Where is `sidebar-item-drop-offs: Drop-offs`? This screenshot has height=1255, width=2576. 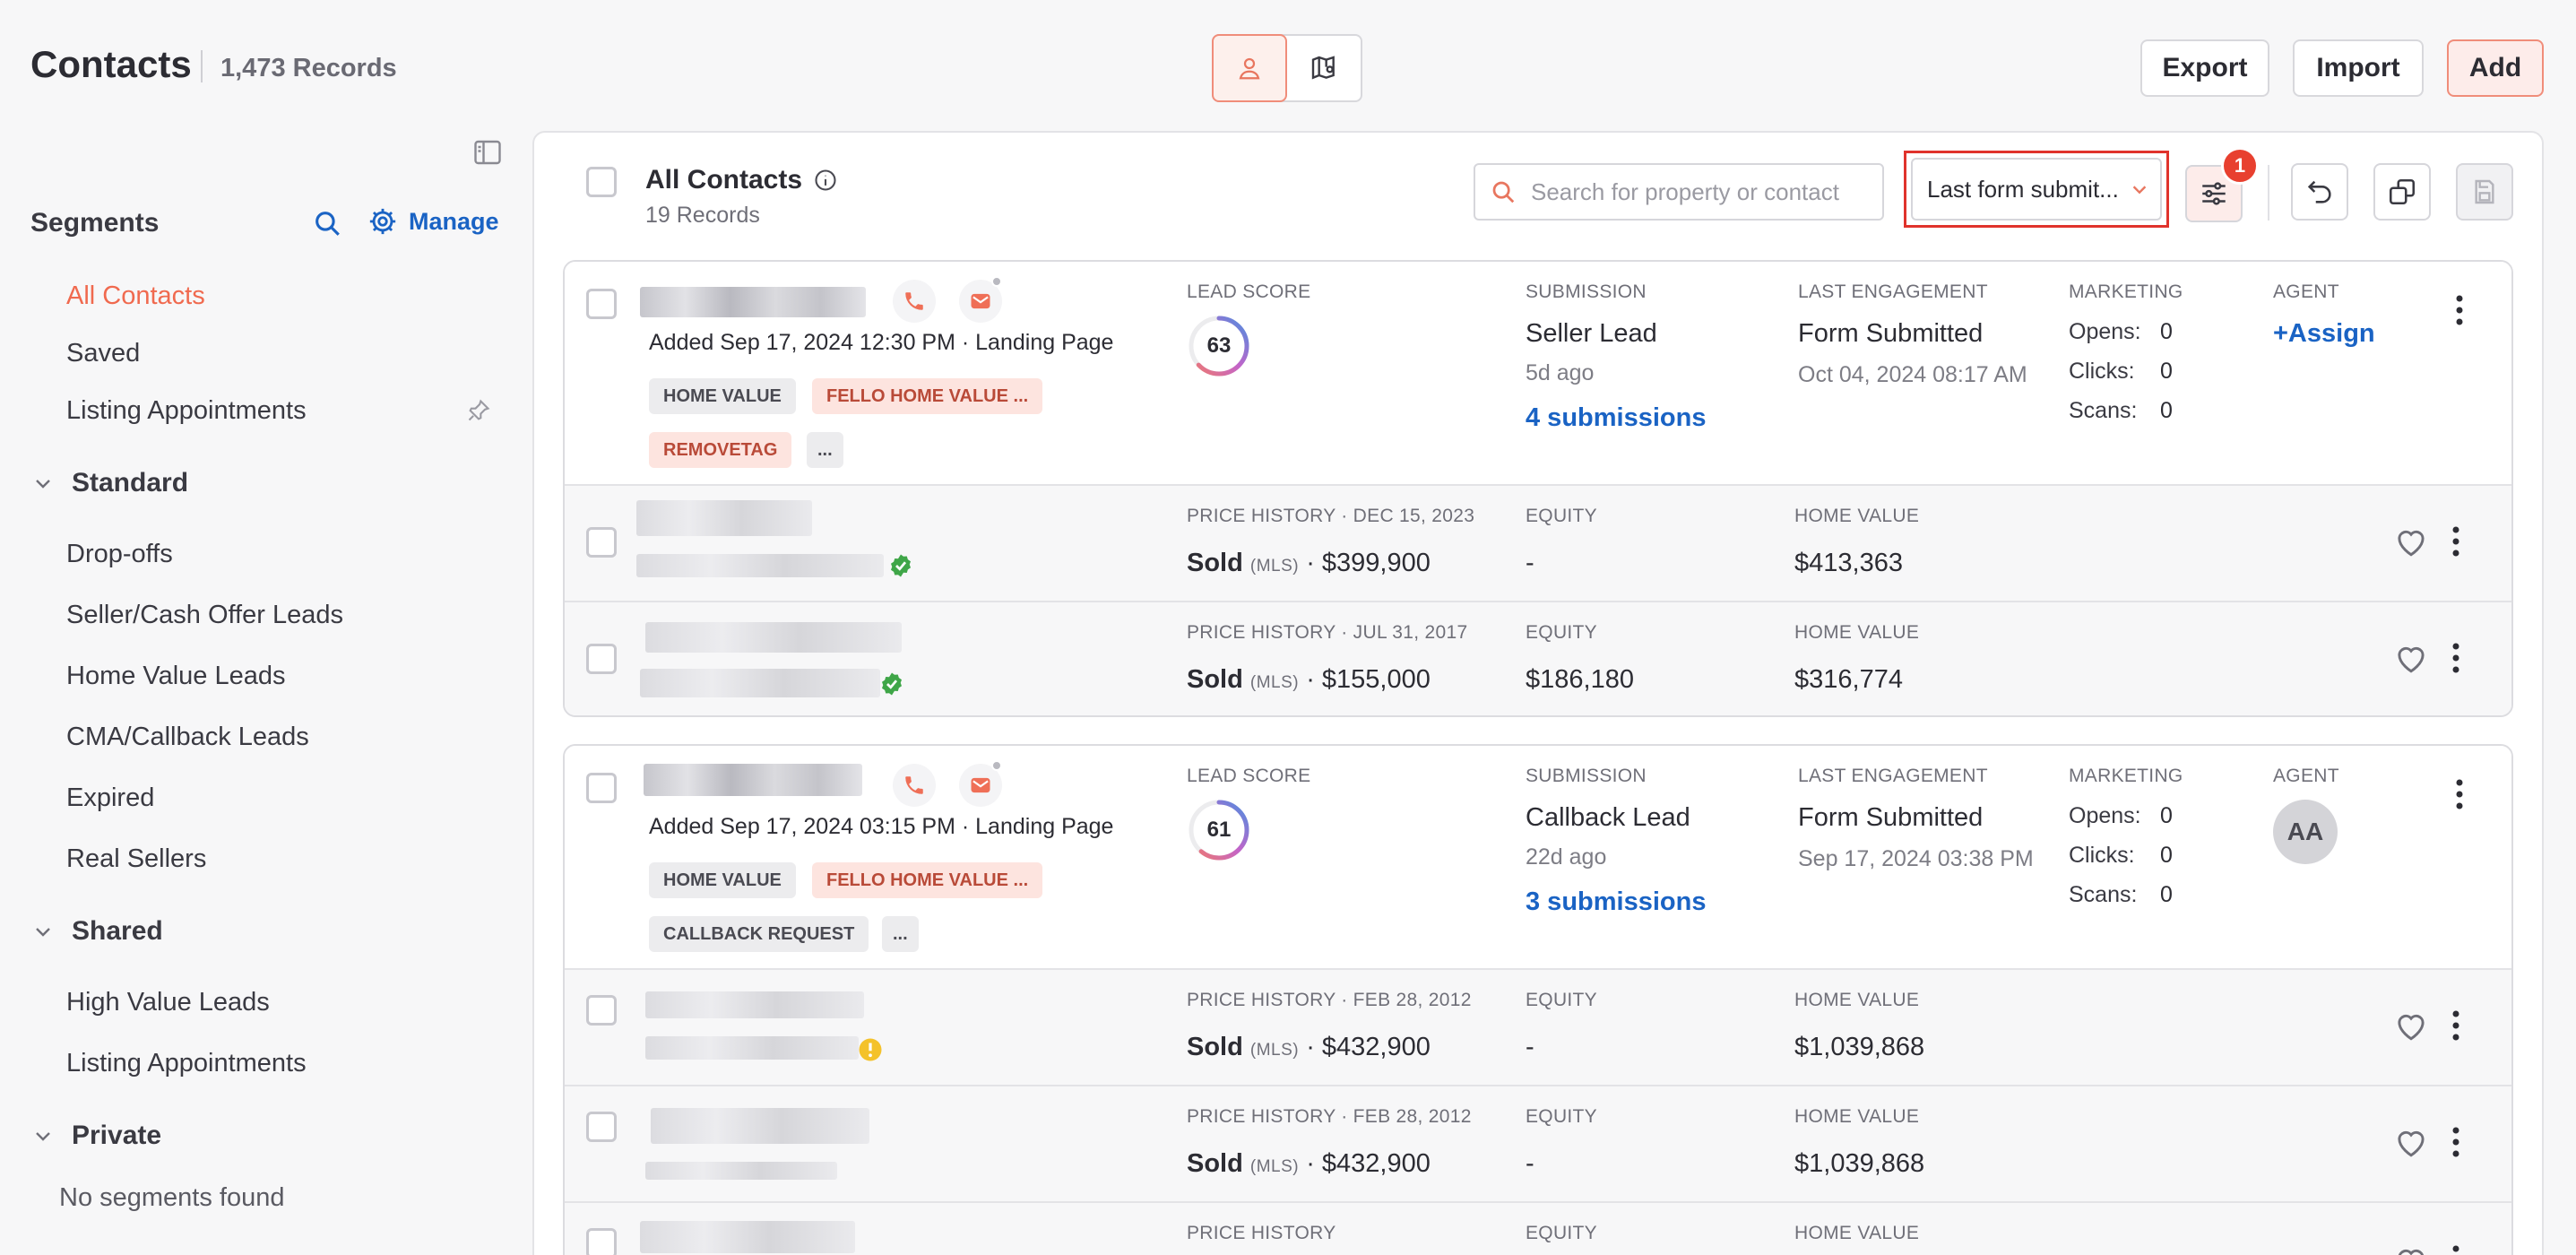
sidebar-item-drop-offs: Drop-offs is located at coordinates (119, 554).